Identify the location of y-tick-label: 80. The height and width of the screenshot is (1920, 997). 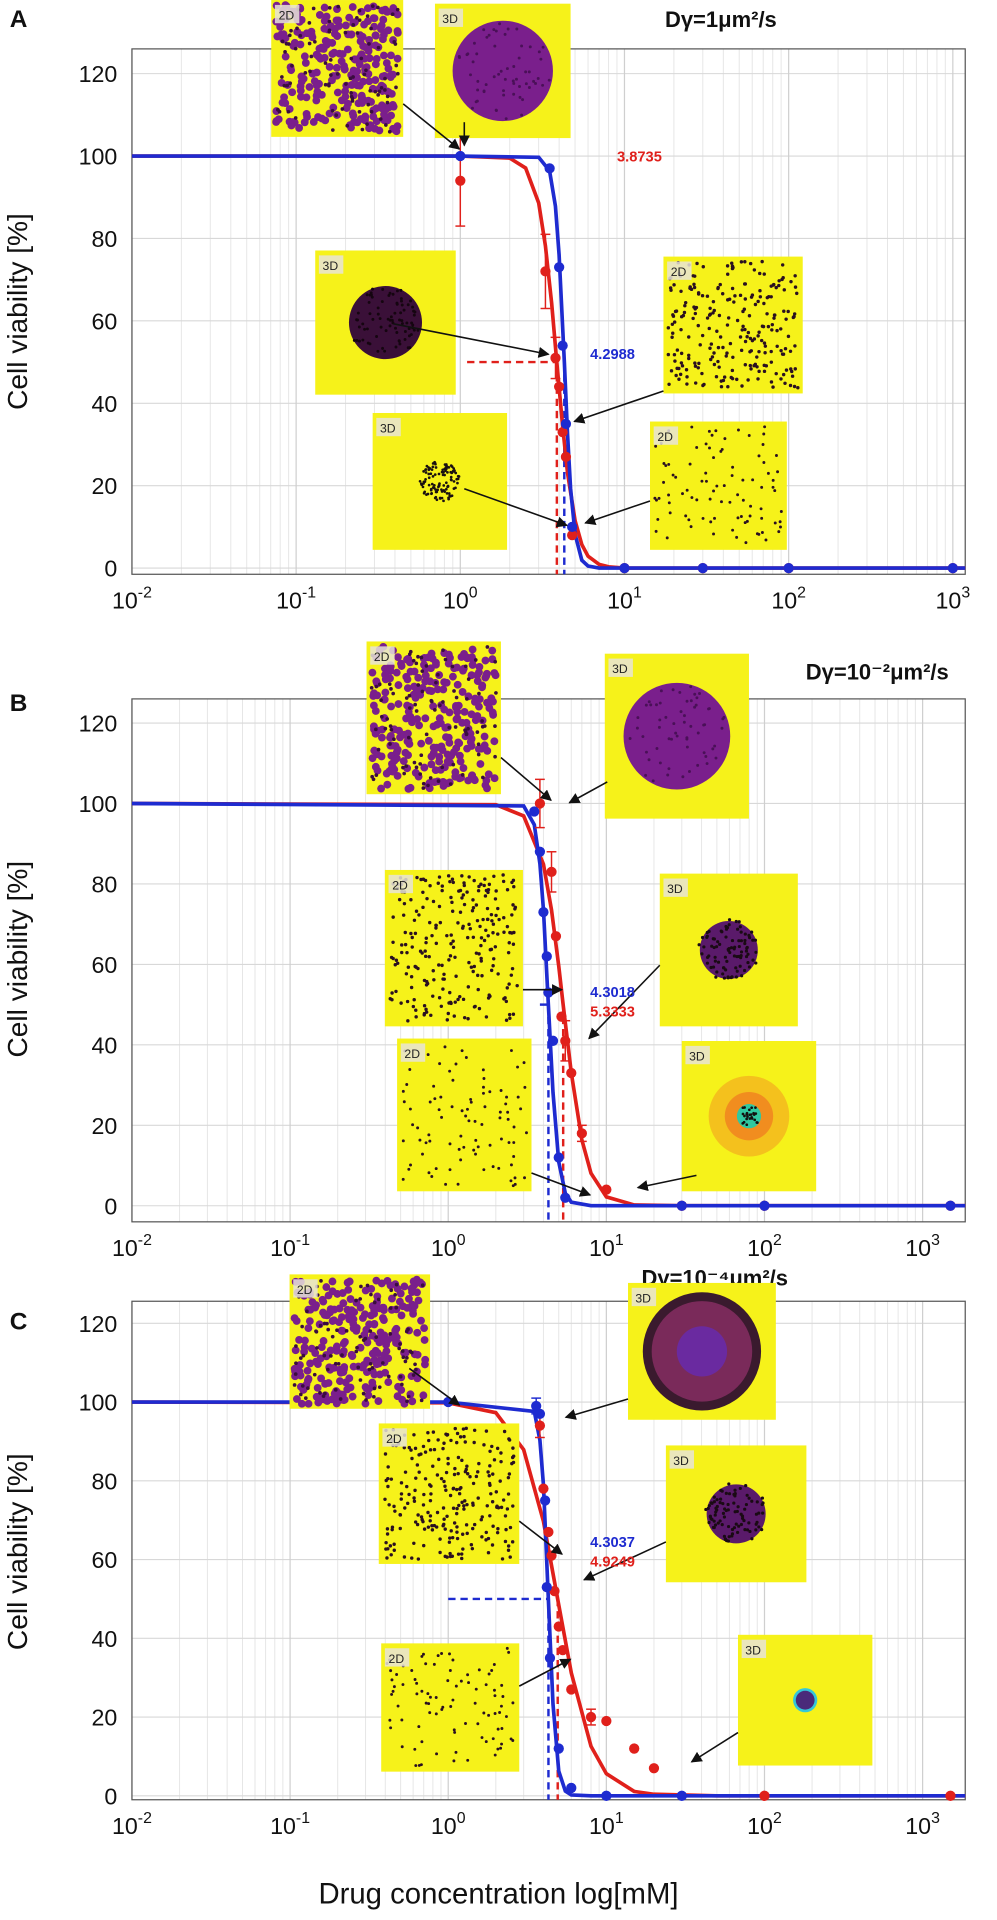
(104, 884).